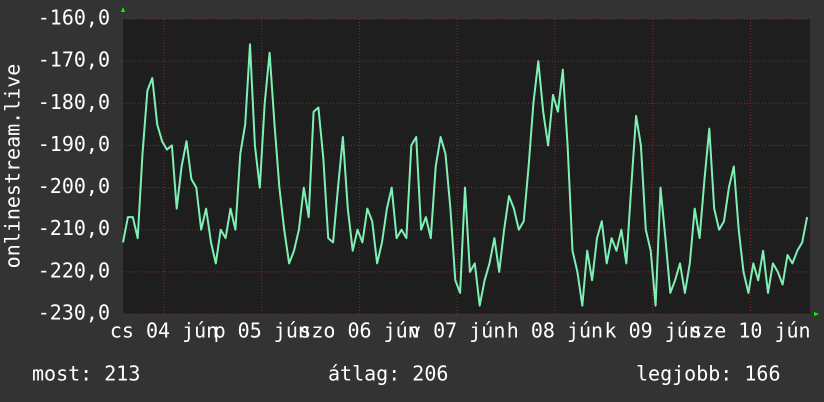 The width and height of the screenshot is (824, 402). What do you see at coordinates (388, 374) in the screenshot?
I see `stat-average: átlag: 206` at bounding box center [388, 374].